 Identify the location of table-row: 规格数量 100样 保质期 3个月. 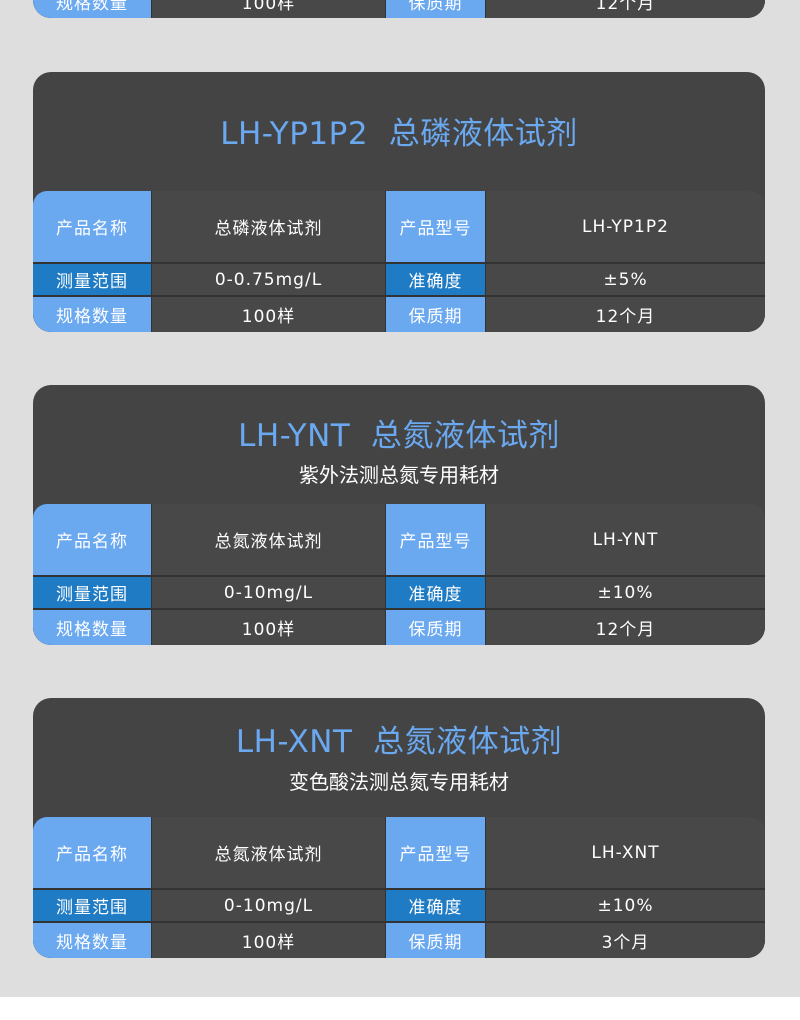
(399, 940).